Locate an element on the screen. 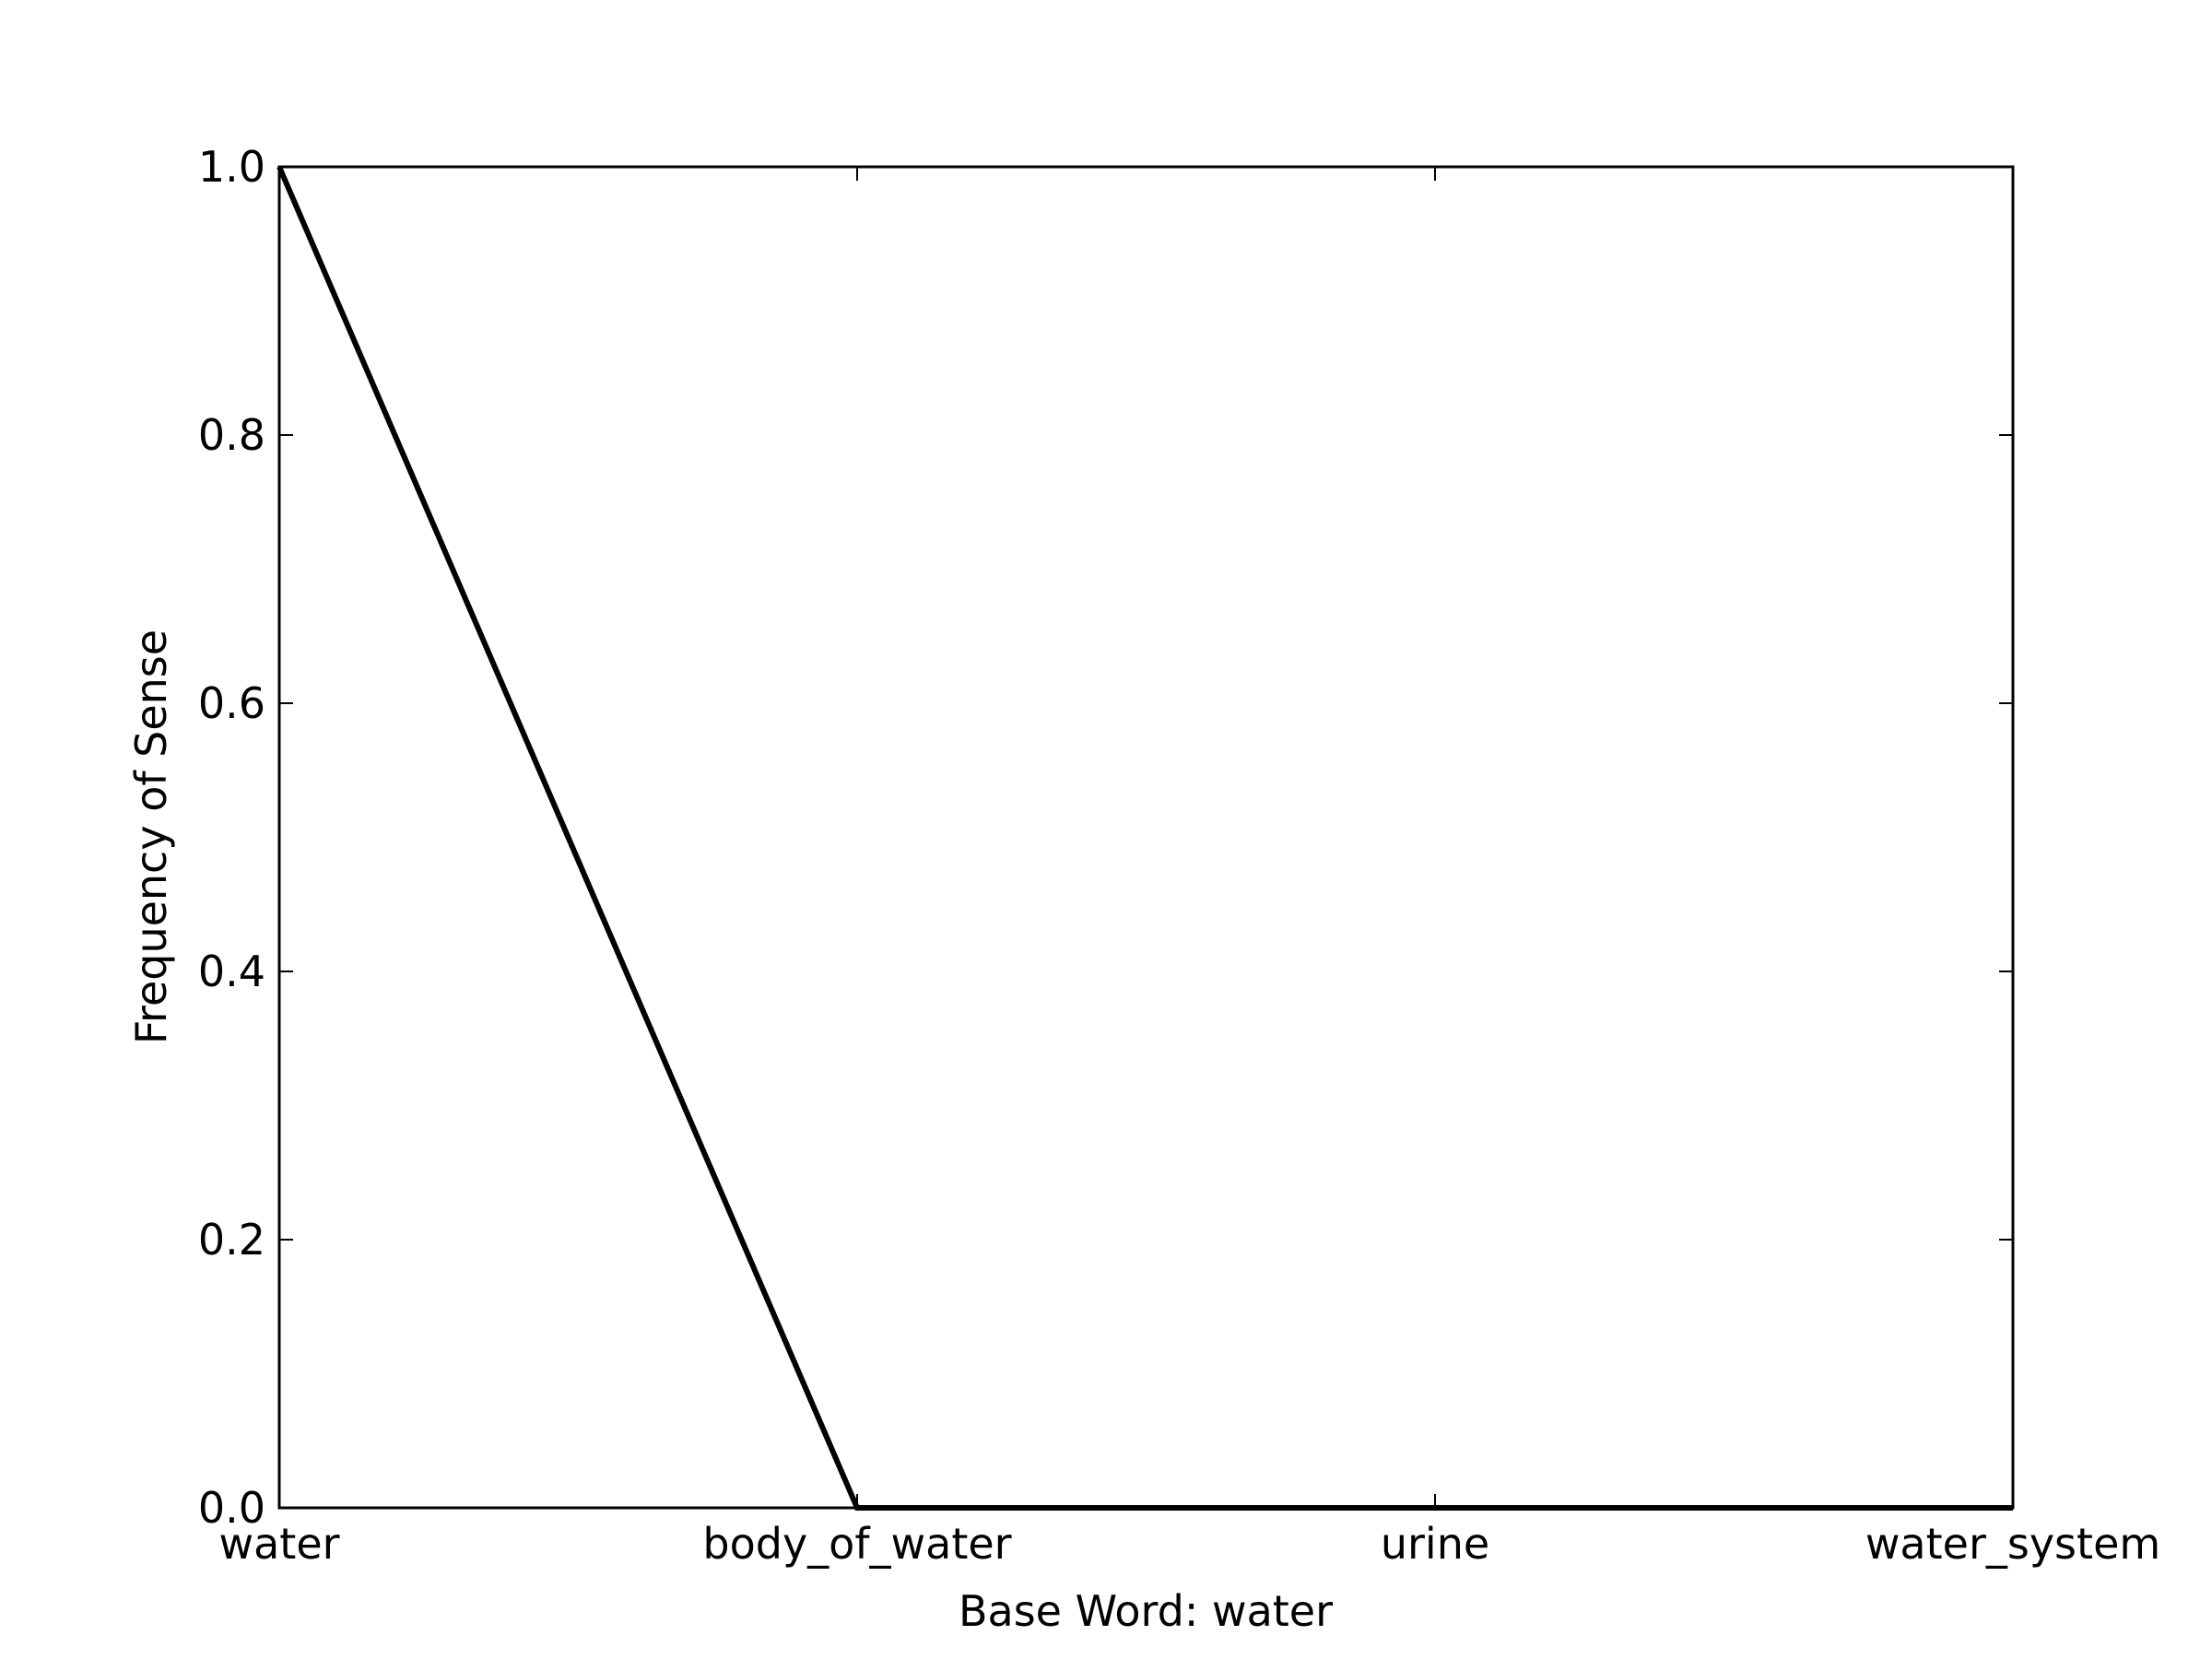 Image resolution: width=2212 pixels, height=1659 pixels. y-tick-label: 0.6 is located at coordinates (231, 703).